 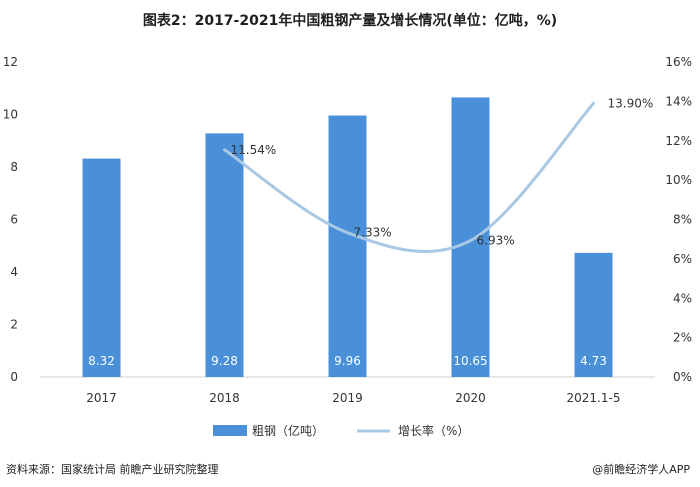 I want to click on y-left-tick-label: 4, so click(x=14, y=272).